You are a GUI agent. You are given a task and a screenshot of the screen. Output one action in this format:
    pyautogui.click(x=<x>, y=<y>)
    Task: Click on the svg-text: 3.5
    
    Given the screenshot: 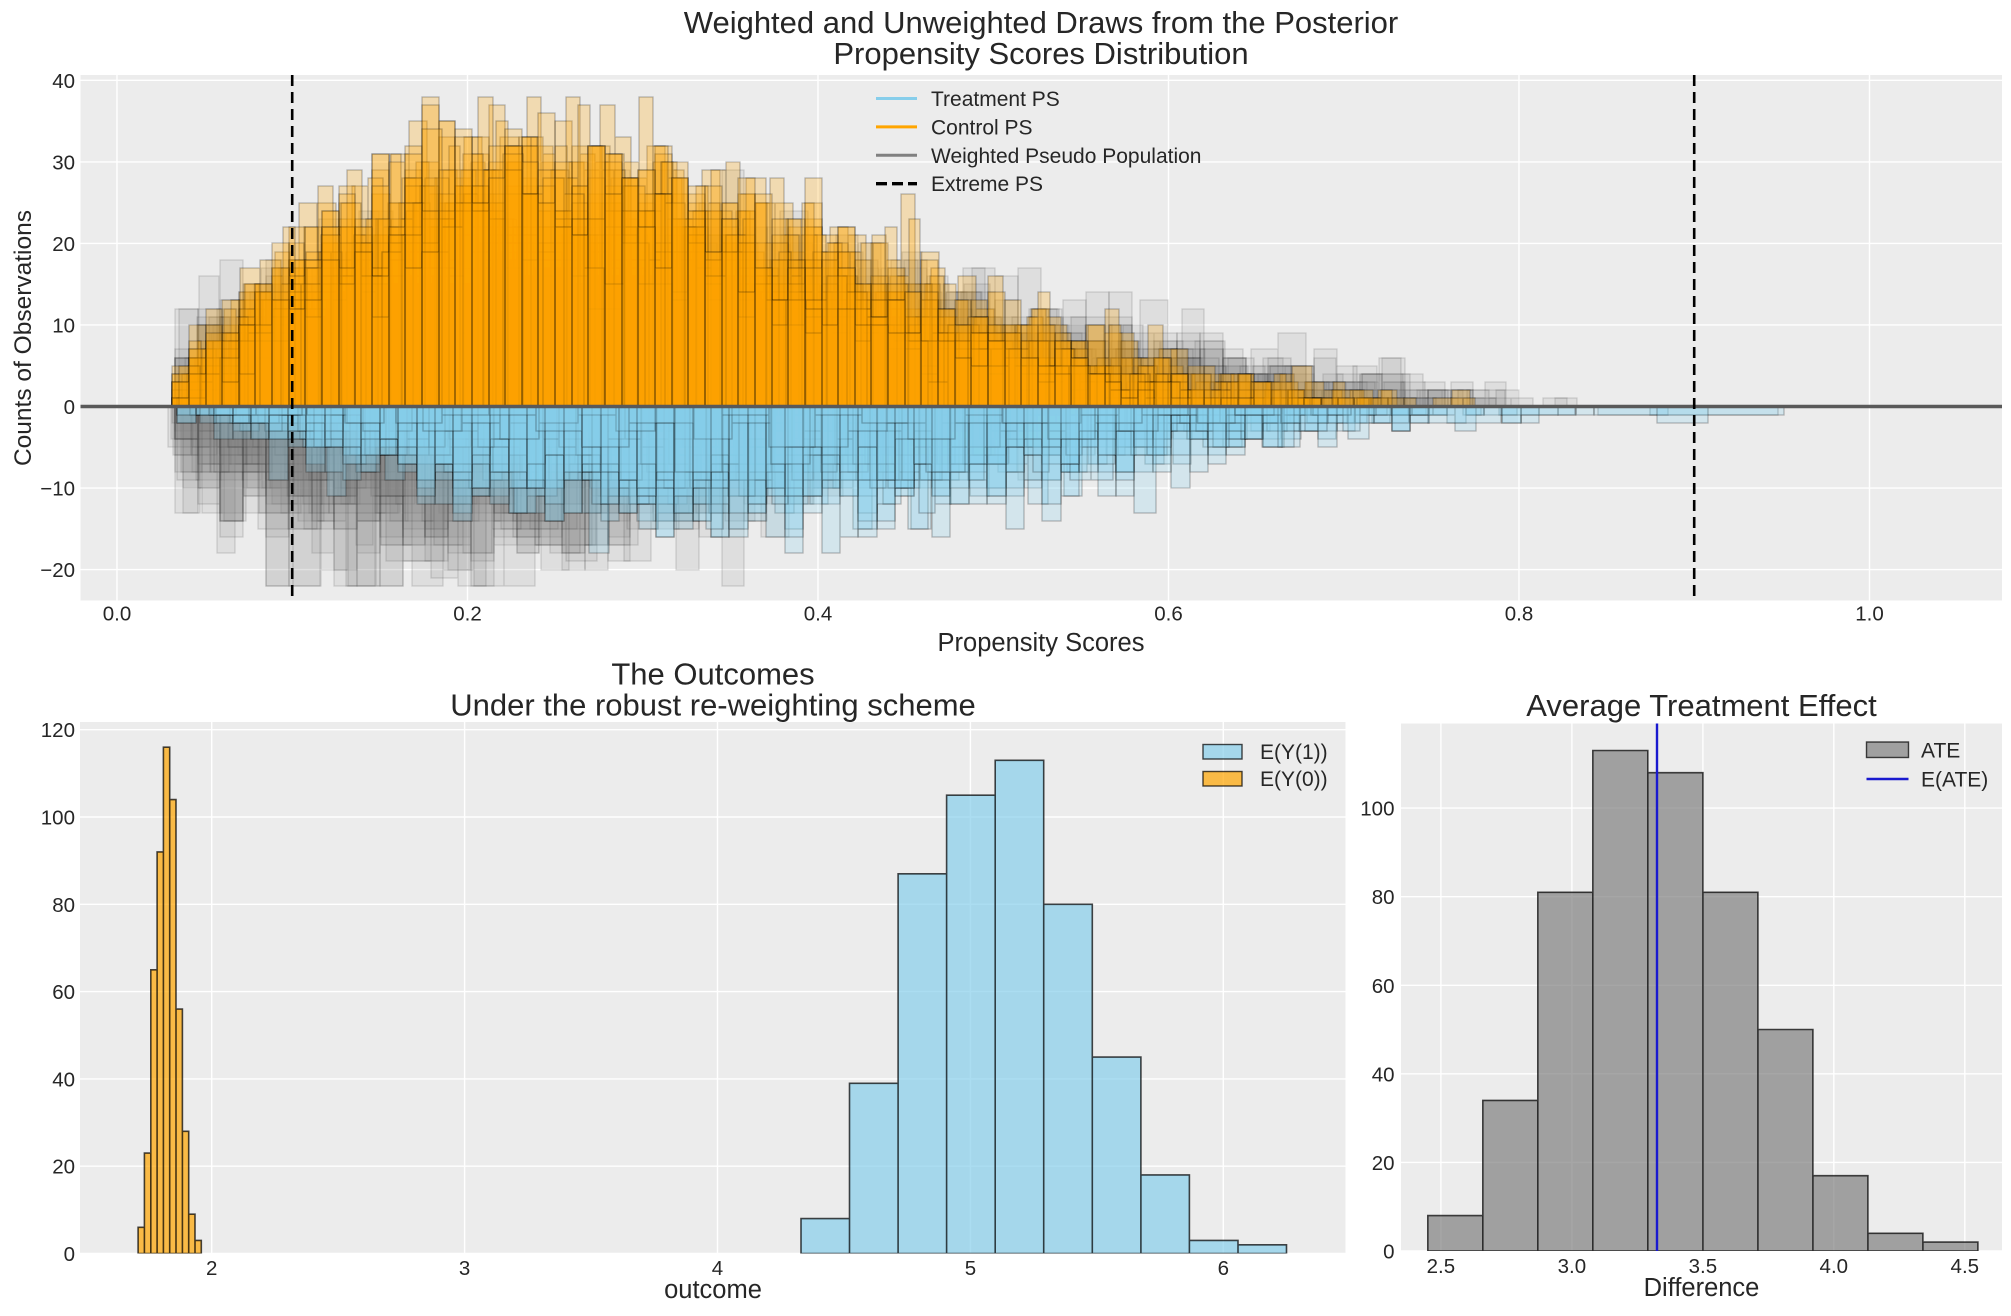 What is the action you would take?
    pyautogui.click(x=1703, y=1266)
    